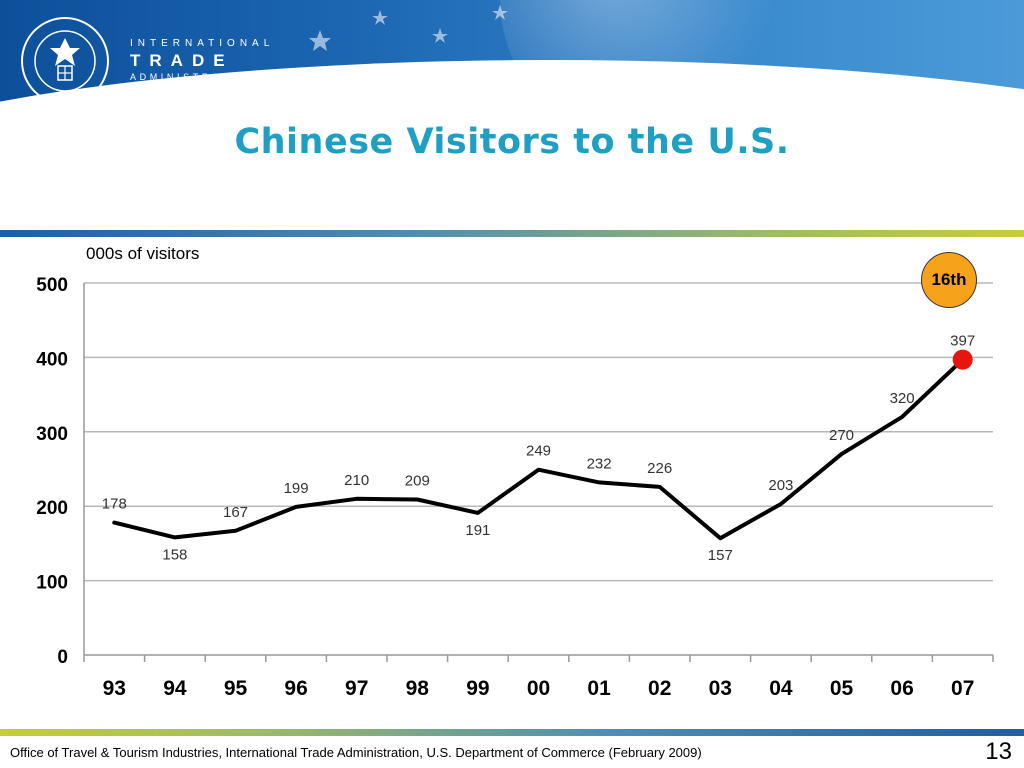 The height and width of the screenshot is (768, 1024). What do you see at coordinates (52, 508) in the screenshot?
I see `y-tick-label: 200` at bounding box center [52, 508].